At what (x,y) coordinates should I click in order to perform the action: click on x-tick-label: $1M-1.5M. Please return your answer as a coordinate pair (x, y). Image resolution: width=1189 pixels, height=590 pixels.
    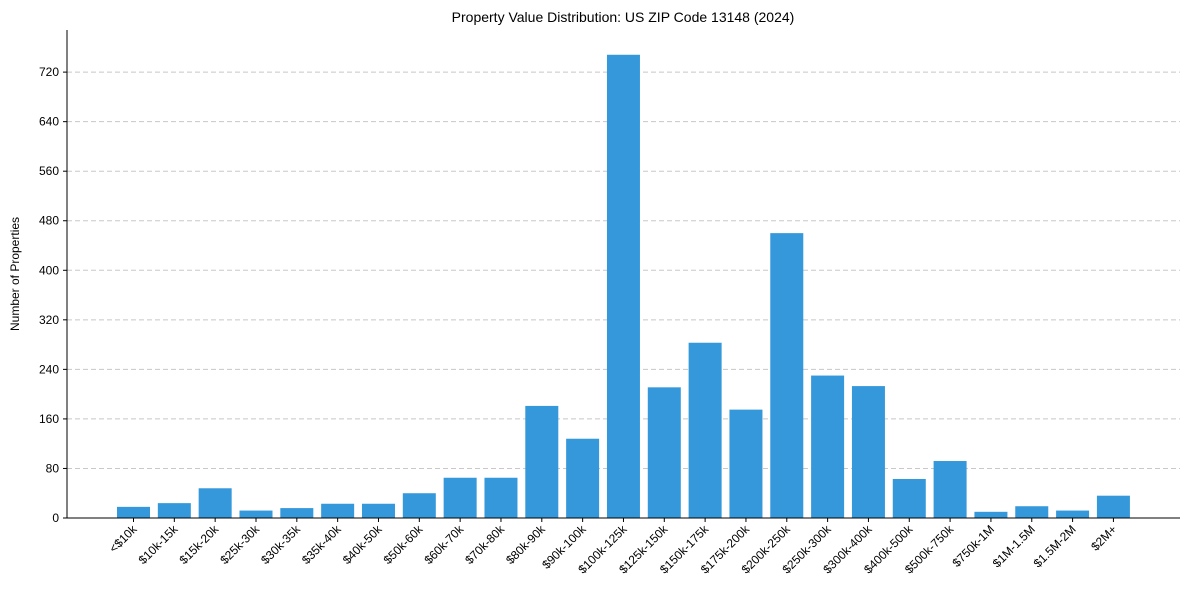
    Looking at the image, I should click on (1014, 546).